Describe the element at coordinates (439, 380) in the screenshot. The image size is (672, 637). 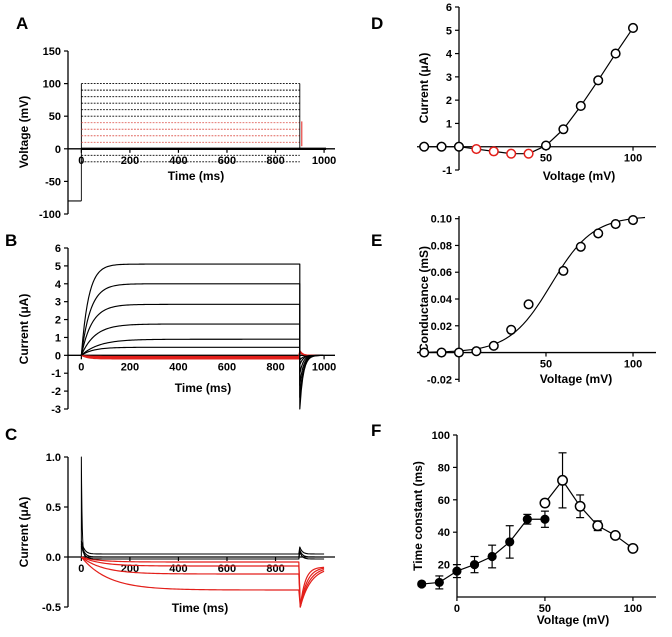
I see `y-tick-label: -0.02` at that location.